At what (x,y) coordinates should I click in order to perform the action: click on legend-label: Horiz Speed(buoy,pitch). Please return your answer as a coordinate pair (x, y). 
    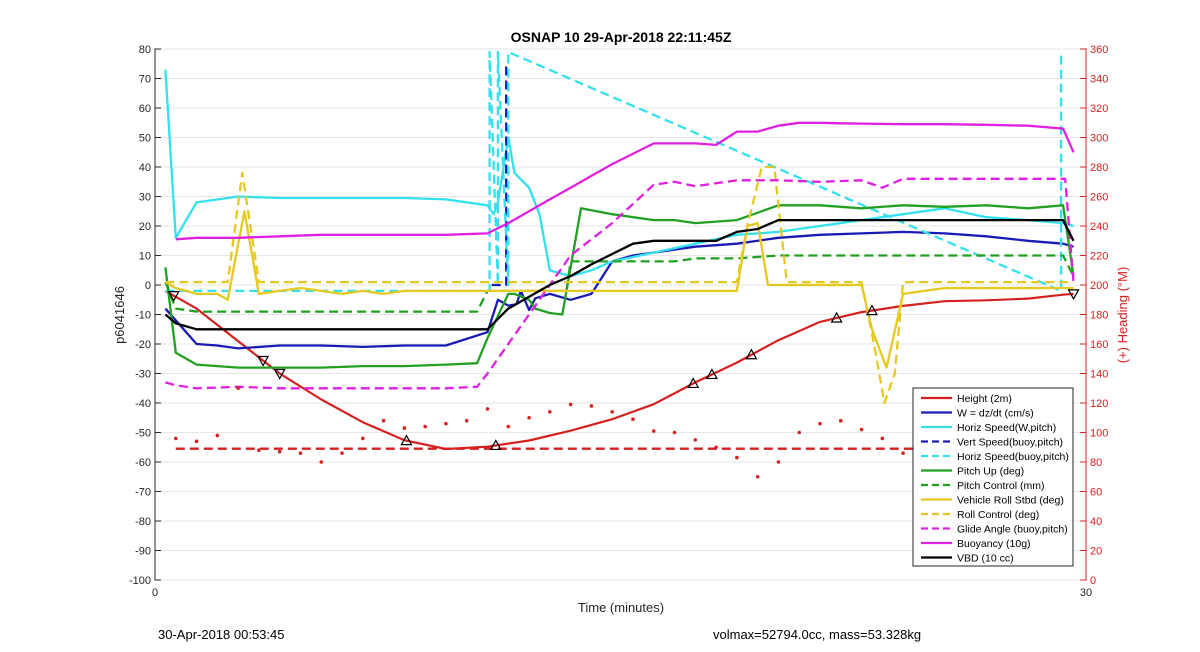
    Looking at the image, I should click on (1013, 457).